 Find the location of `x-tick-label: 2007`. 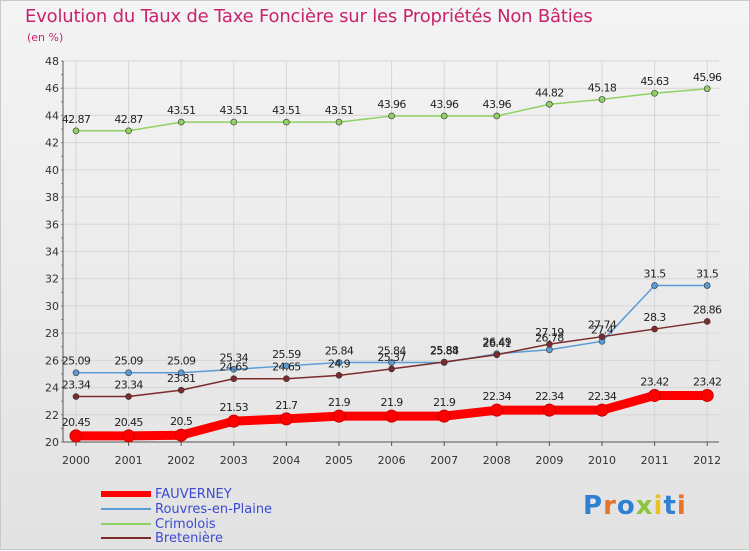

x-tick-label: 2007 is located at coordinates (444, 460).